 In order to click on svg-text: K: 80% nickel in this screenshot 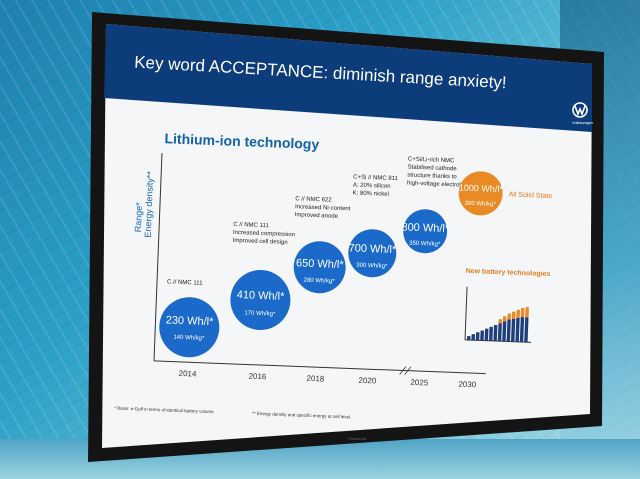, I will do `click(370, 193)`.